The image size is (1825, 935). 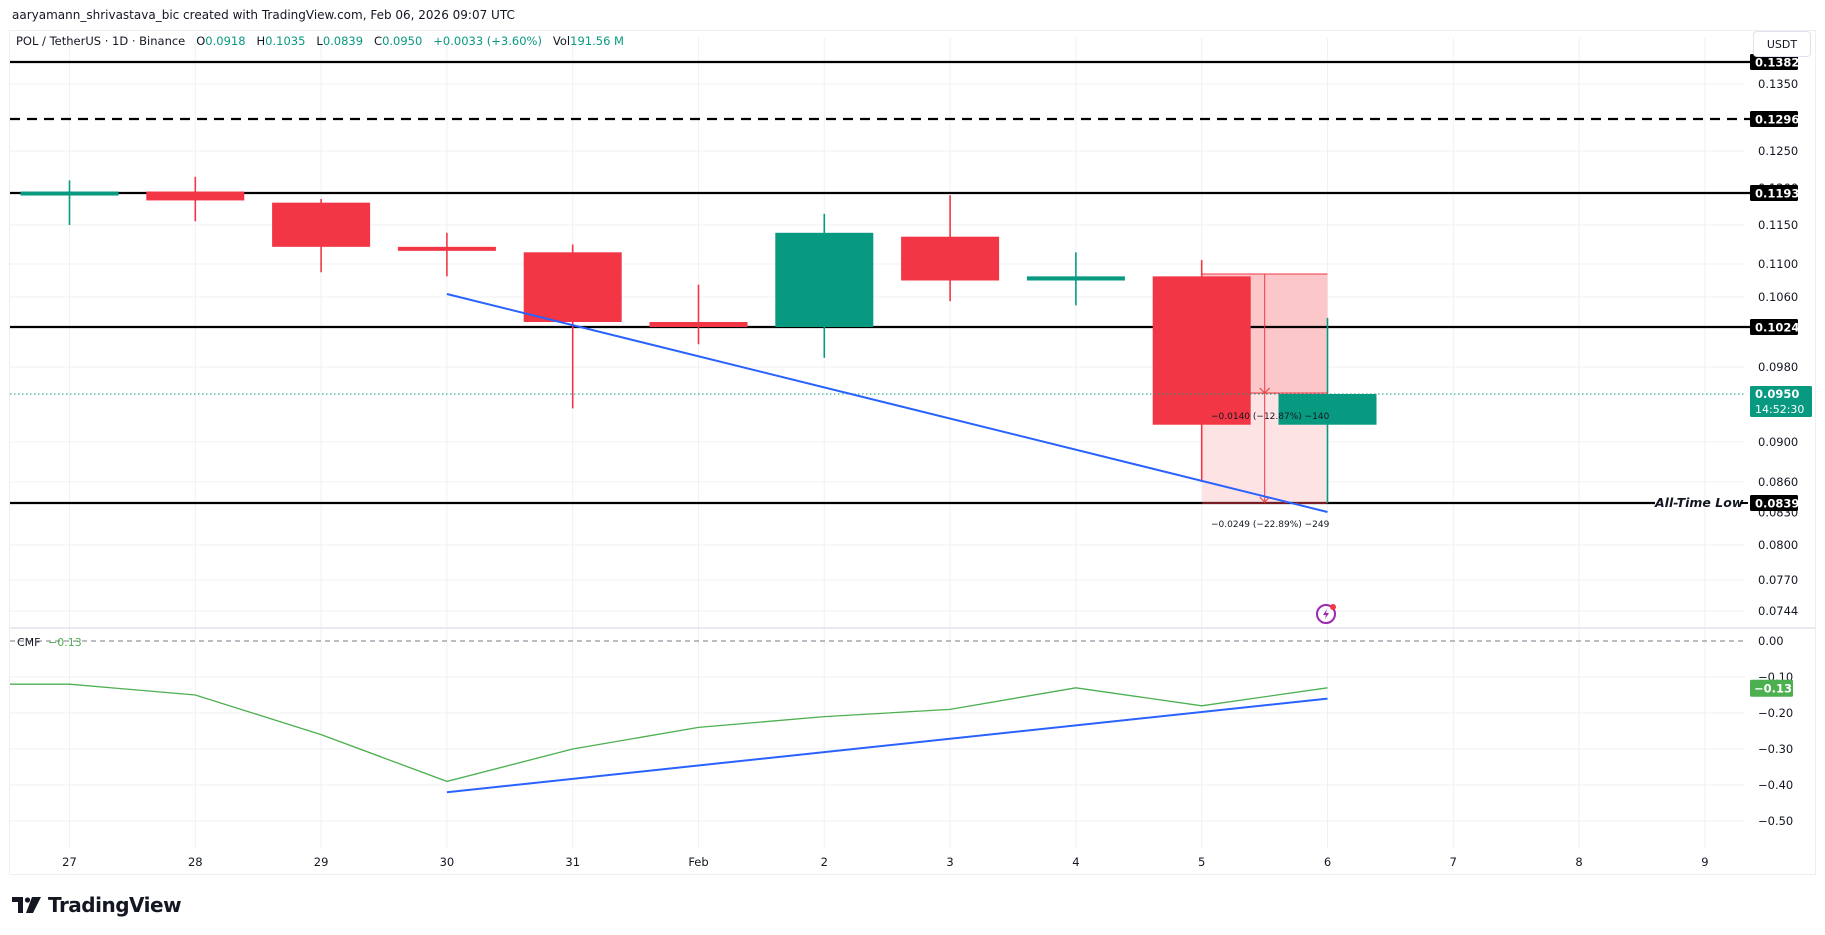 What do you see at coordinates (1781, 401) in the screenshot?
I see `current-price-badge` at bounding box center [1781, 401].